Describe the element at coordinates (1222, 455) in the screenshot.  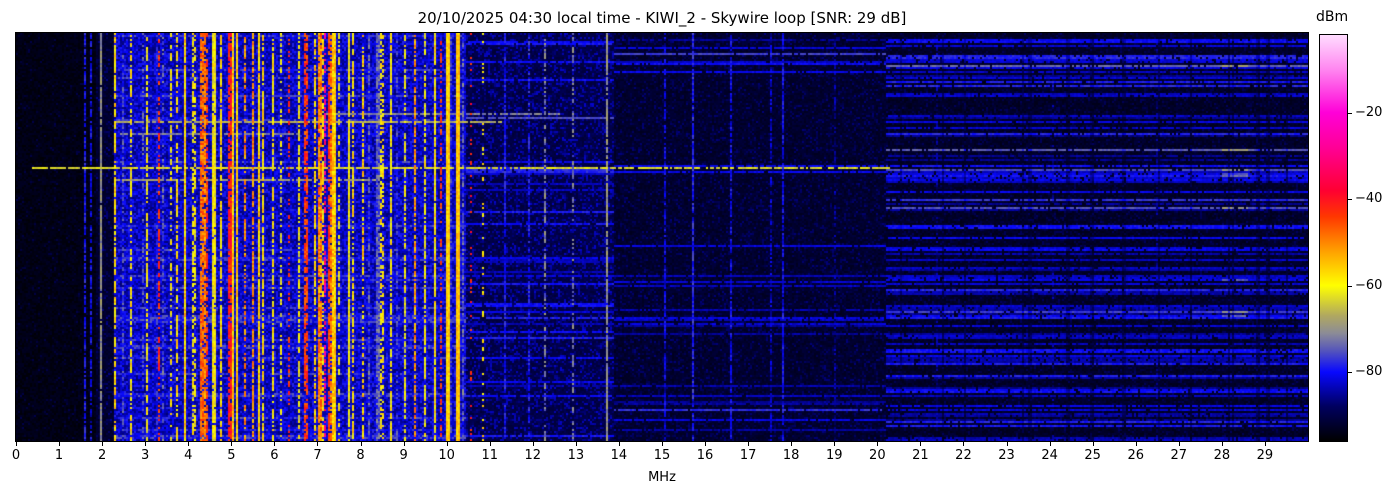
I see `x-tick-label: 28` at that location.